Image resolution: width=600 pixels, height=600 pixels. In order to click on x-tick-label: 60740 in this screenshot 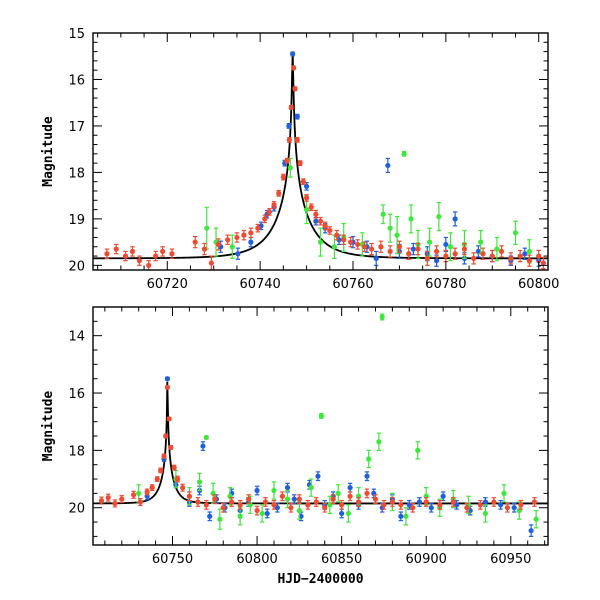, I will do `click(259, 284)`.